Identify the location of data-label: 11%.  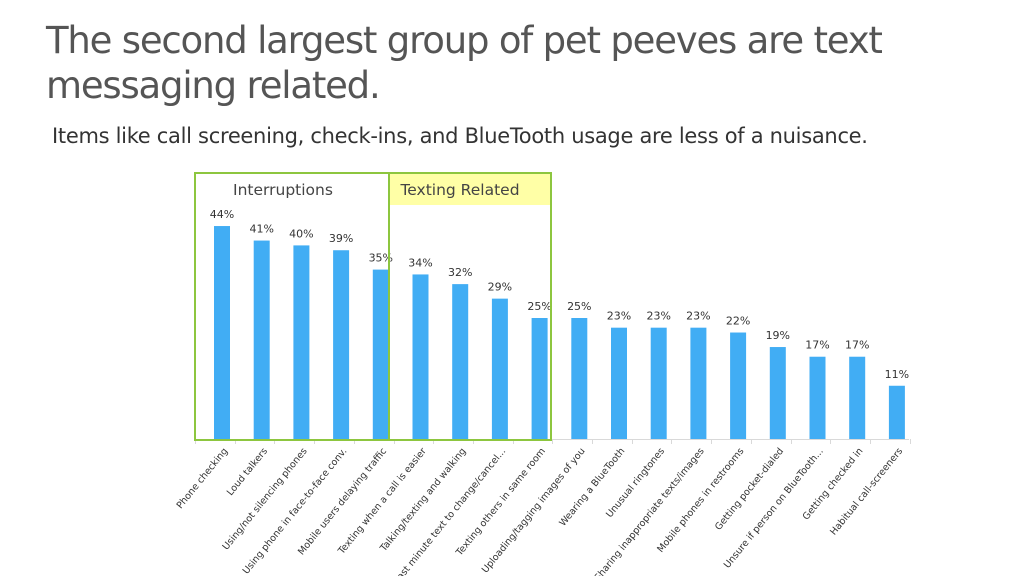
(897, 374).